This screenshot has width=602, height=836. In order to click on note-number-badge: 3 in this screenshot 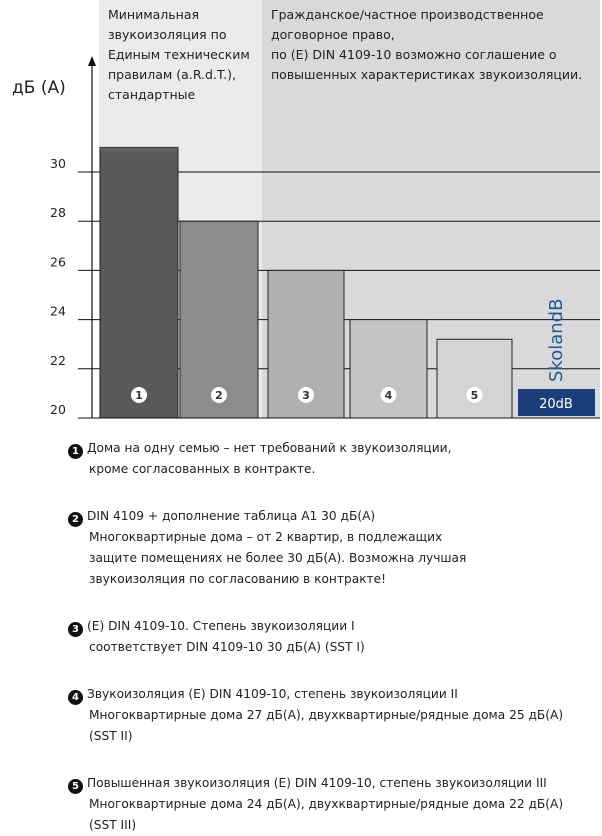, I will do `click(75, 629)`.